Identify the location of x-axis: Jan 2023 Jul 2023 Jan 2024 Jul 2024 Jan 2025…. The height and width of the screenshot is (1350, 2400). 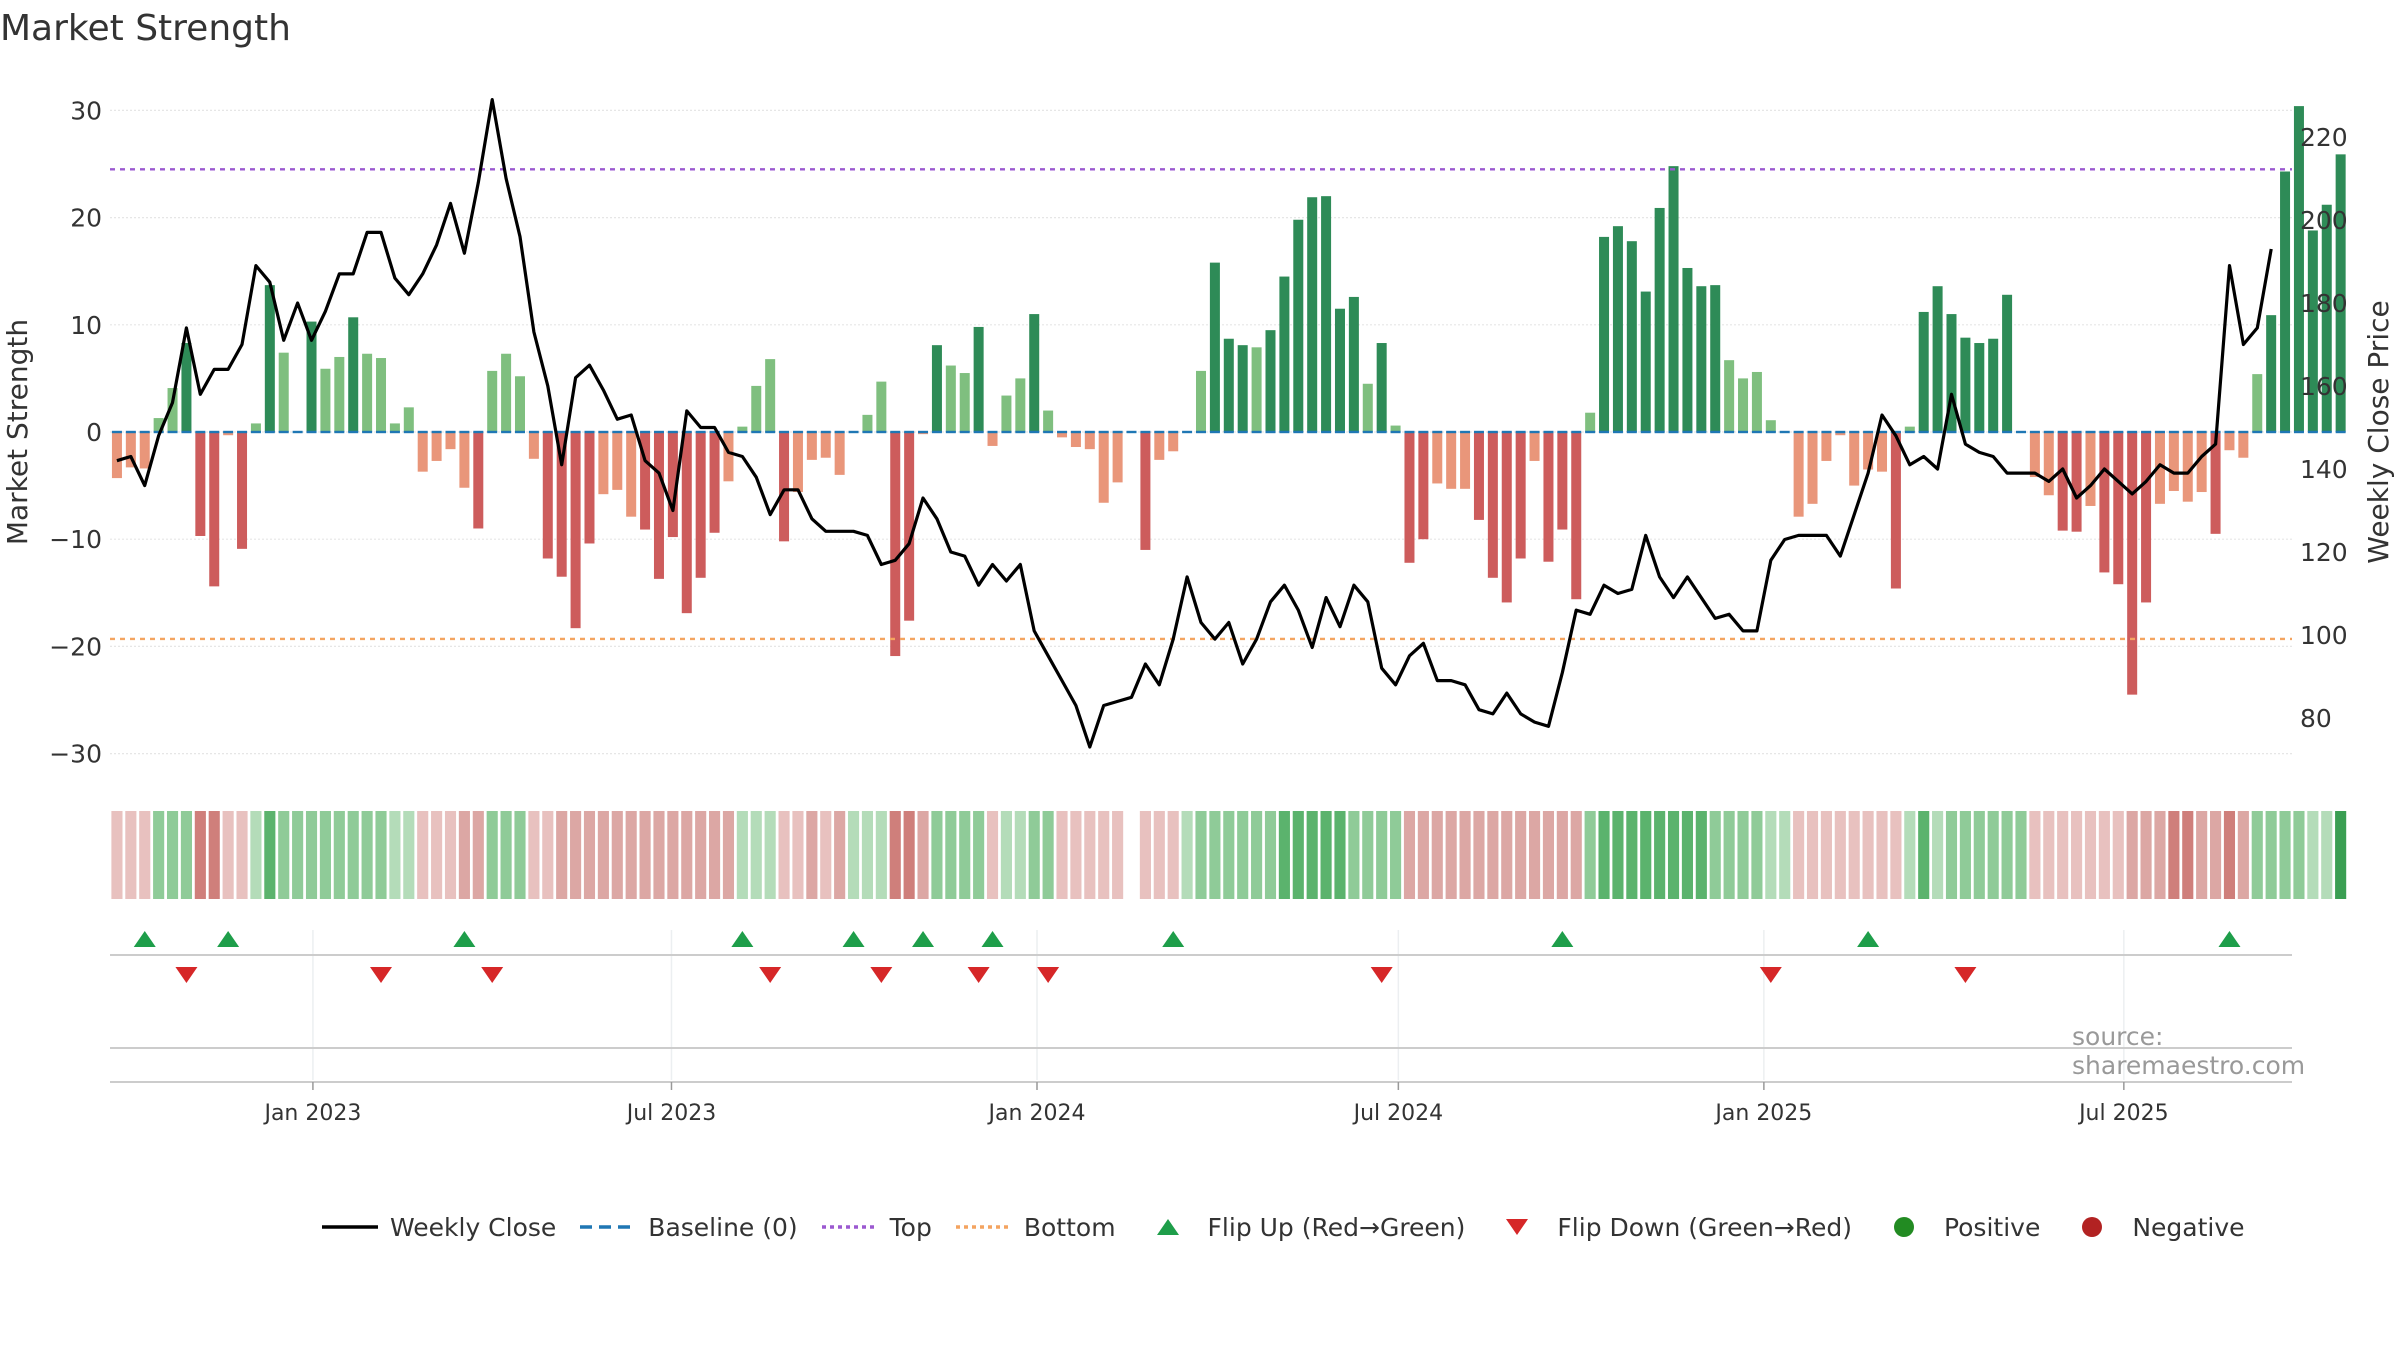
(1215, 1104).